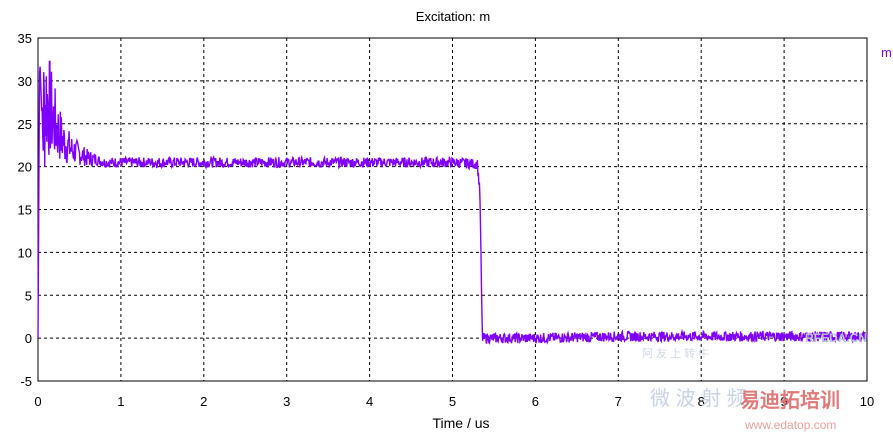 This screenshot has width=893, height=435. Describe the element at coordinates (790, 400) in the screenshot. I see `watermark-text-4: 易迪拓培训` at that location.